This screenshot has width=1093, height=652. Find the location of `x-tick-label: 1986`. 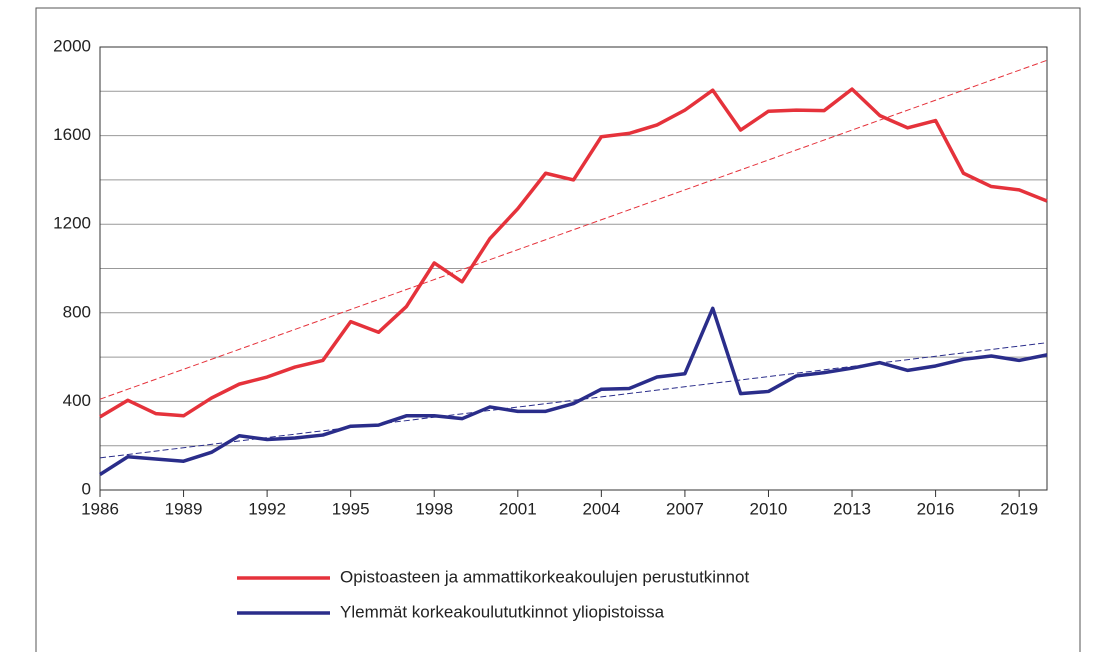

x-tick-label: 1986 is located at coordinates (100, 508).